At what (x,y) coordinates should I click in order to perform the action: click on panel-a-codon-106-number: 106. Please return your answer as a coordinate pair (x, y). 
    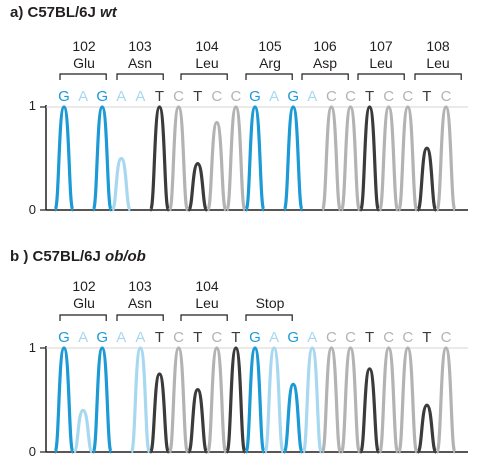
    Looking at the image, I should click on (325, 46).